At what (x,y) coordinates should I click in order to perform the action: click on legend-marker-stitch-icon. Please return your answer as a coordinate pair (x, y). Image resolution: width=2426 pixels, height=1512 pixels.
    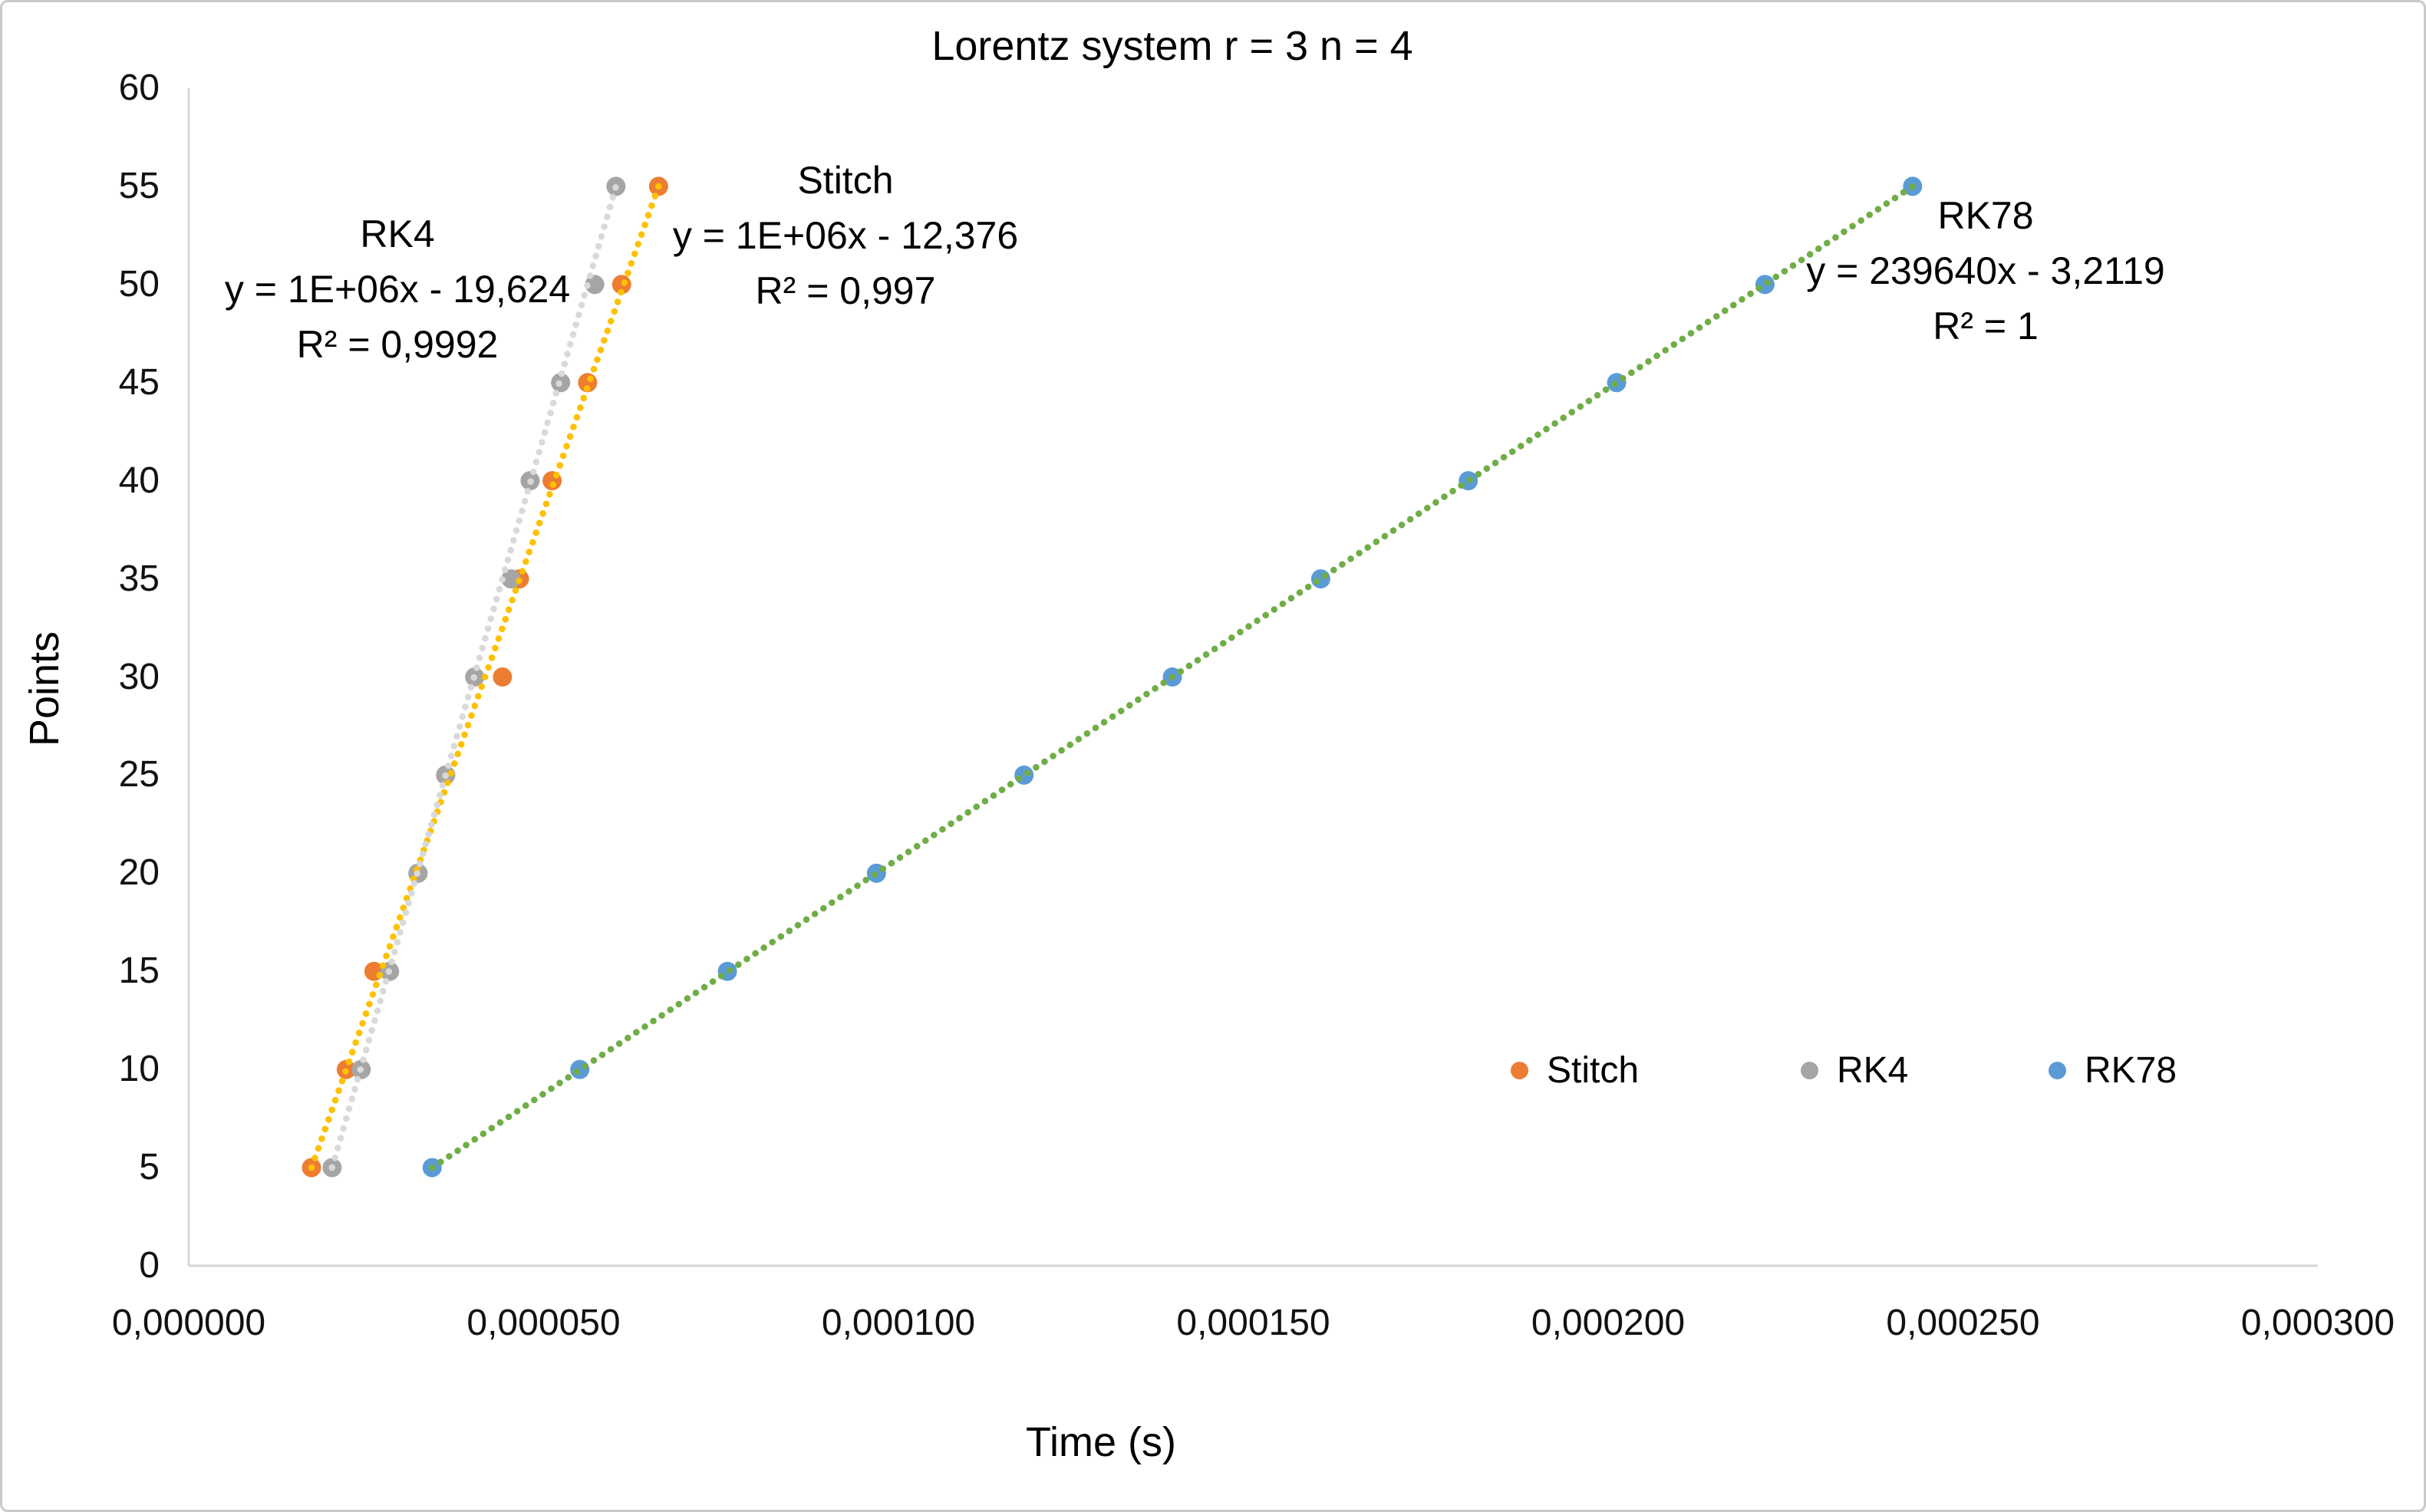
    Looking at the image, I should click on (1519, 1070).